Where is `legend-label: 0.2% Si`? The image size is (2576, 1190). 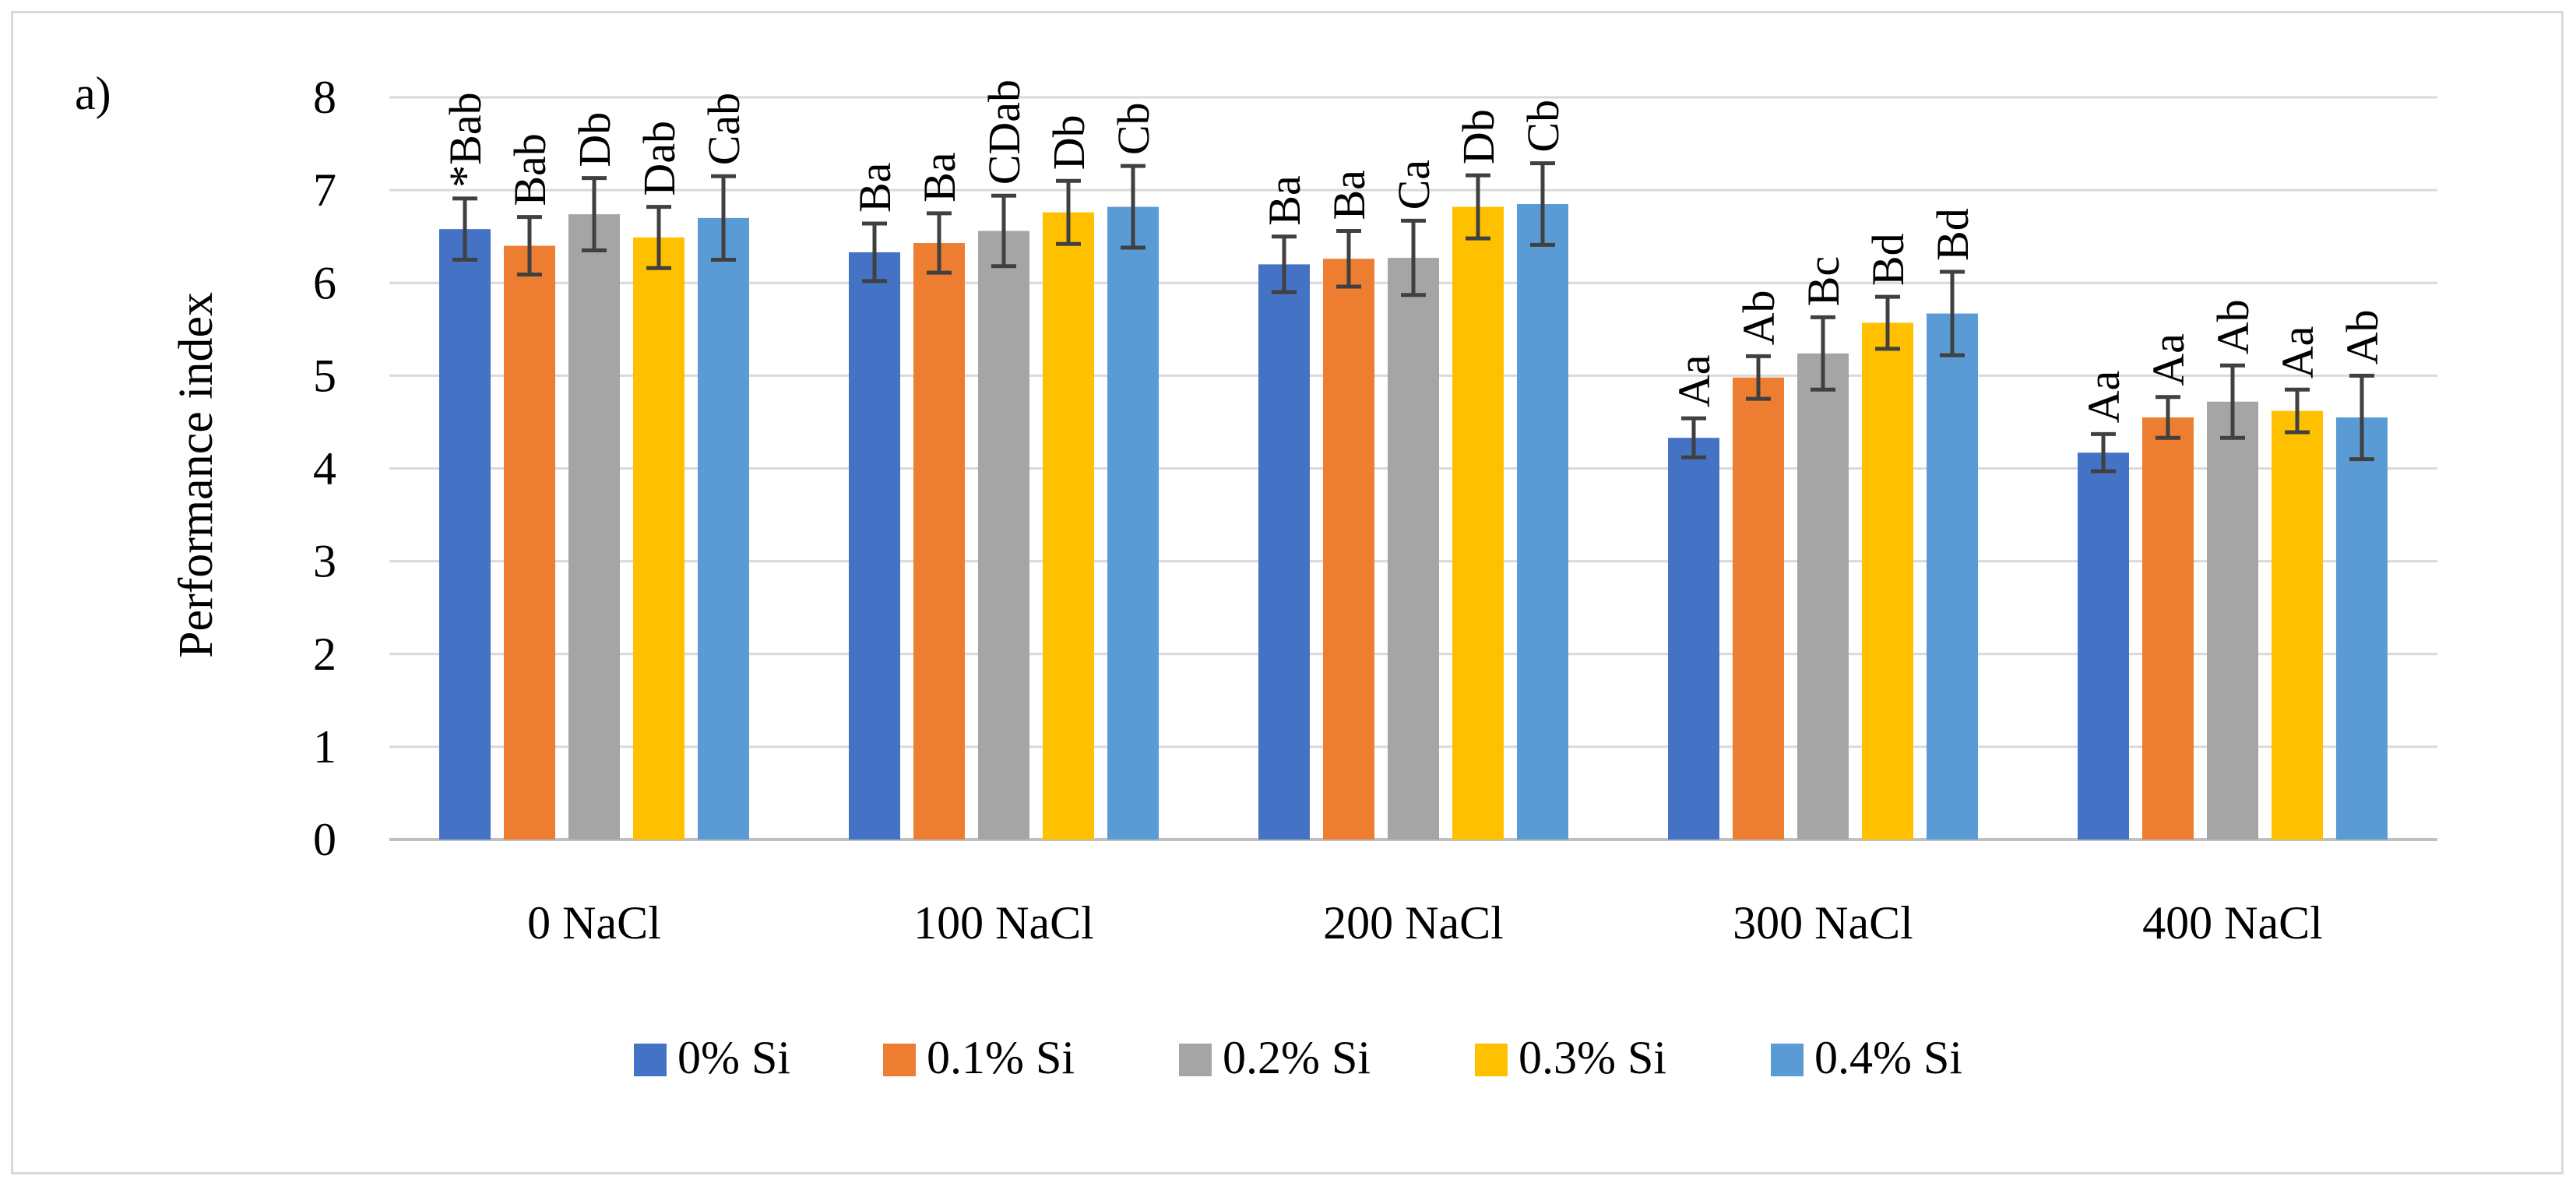 legend-label: 0.2% Si is located at coordinates (1297, 1057).